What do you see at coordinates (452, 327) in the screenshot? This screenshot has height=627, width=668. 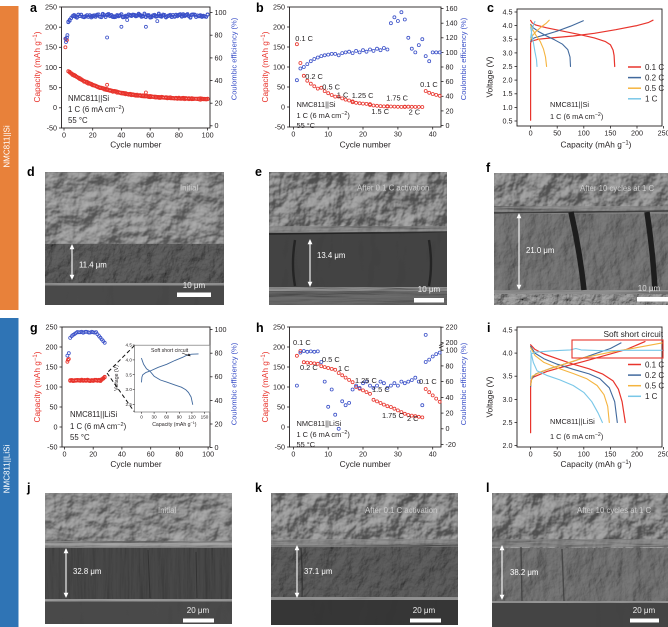 I see `svg-text: 220` at bounding box center [452, 327].